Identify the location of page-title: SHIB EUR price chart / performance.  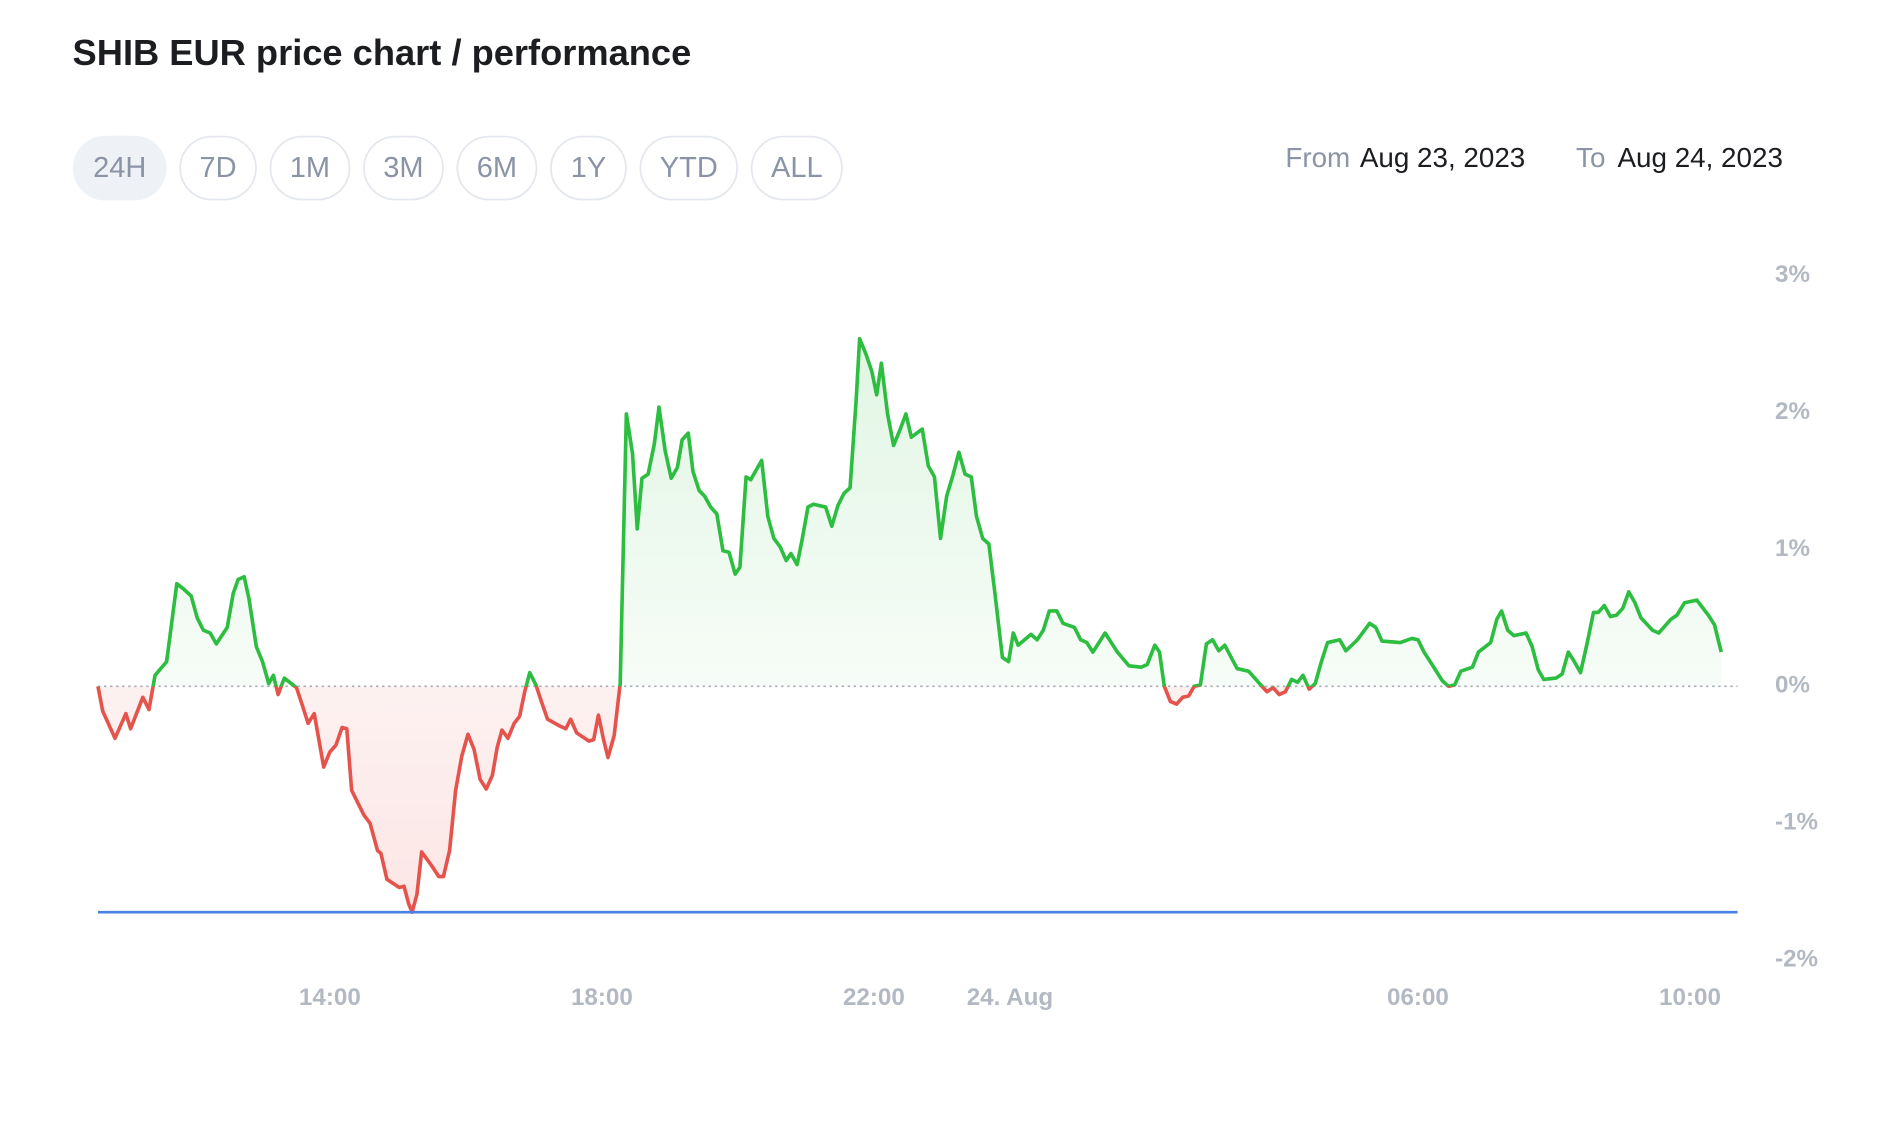
(382, 52).